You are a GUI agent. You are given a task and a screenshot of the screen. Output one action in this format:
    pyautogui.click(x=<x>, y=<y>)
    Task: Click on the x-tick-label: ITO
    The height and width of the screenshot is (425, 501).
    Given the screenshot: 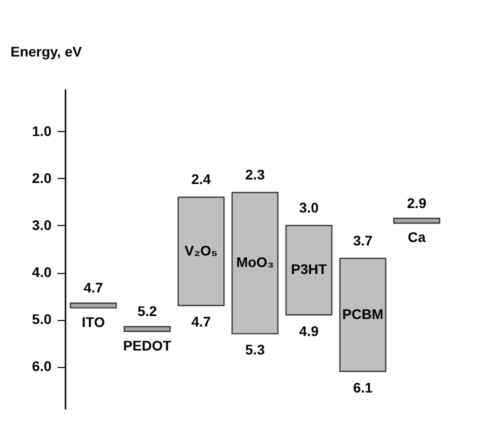 What is the action you would take?
    pyautogui.click(x=93, y=322)
    